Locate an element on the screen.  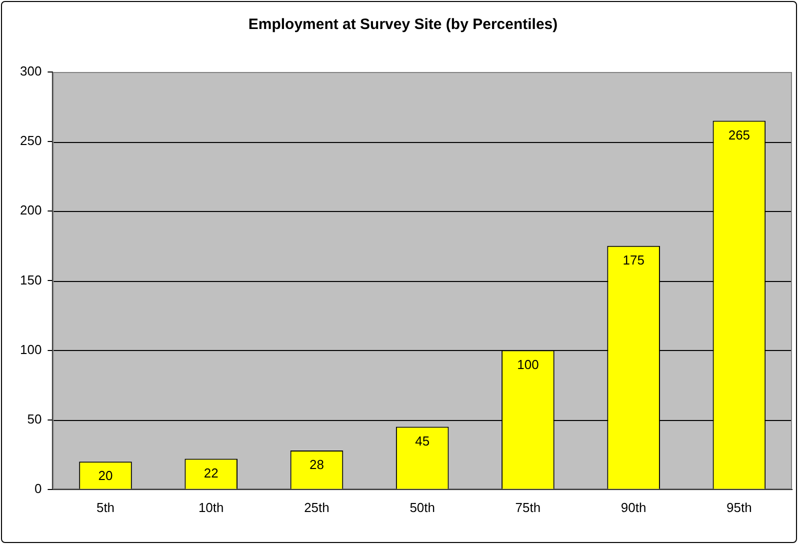
data-label: 20 is located at coordinates (105, 476).